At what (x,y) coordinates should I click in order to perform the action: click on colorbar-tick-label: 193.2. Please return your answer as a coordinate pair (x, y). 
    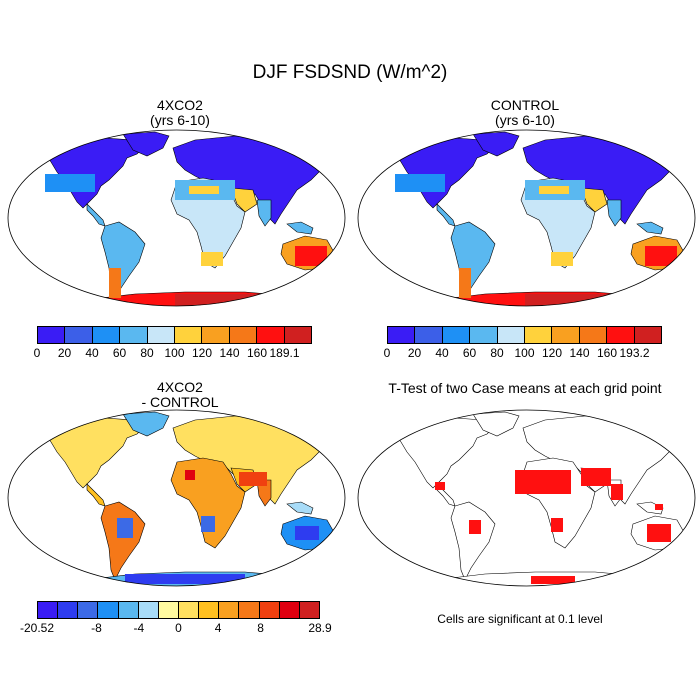
    Looking at the image, I should click on (634, 353).